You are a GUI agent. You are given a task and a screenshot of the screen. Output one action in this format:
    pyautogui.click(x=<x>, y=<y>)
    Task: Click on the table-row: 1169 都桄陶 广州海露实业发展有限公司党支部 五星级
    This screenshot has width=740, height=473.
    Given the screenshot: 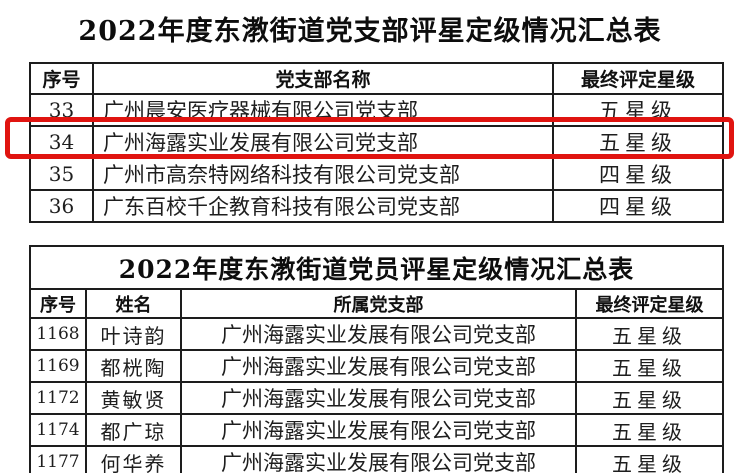 What is the action you would take?
    pyautogui.click(x=377, y=366)
    